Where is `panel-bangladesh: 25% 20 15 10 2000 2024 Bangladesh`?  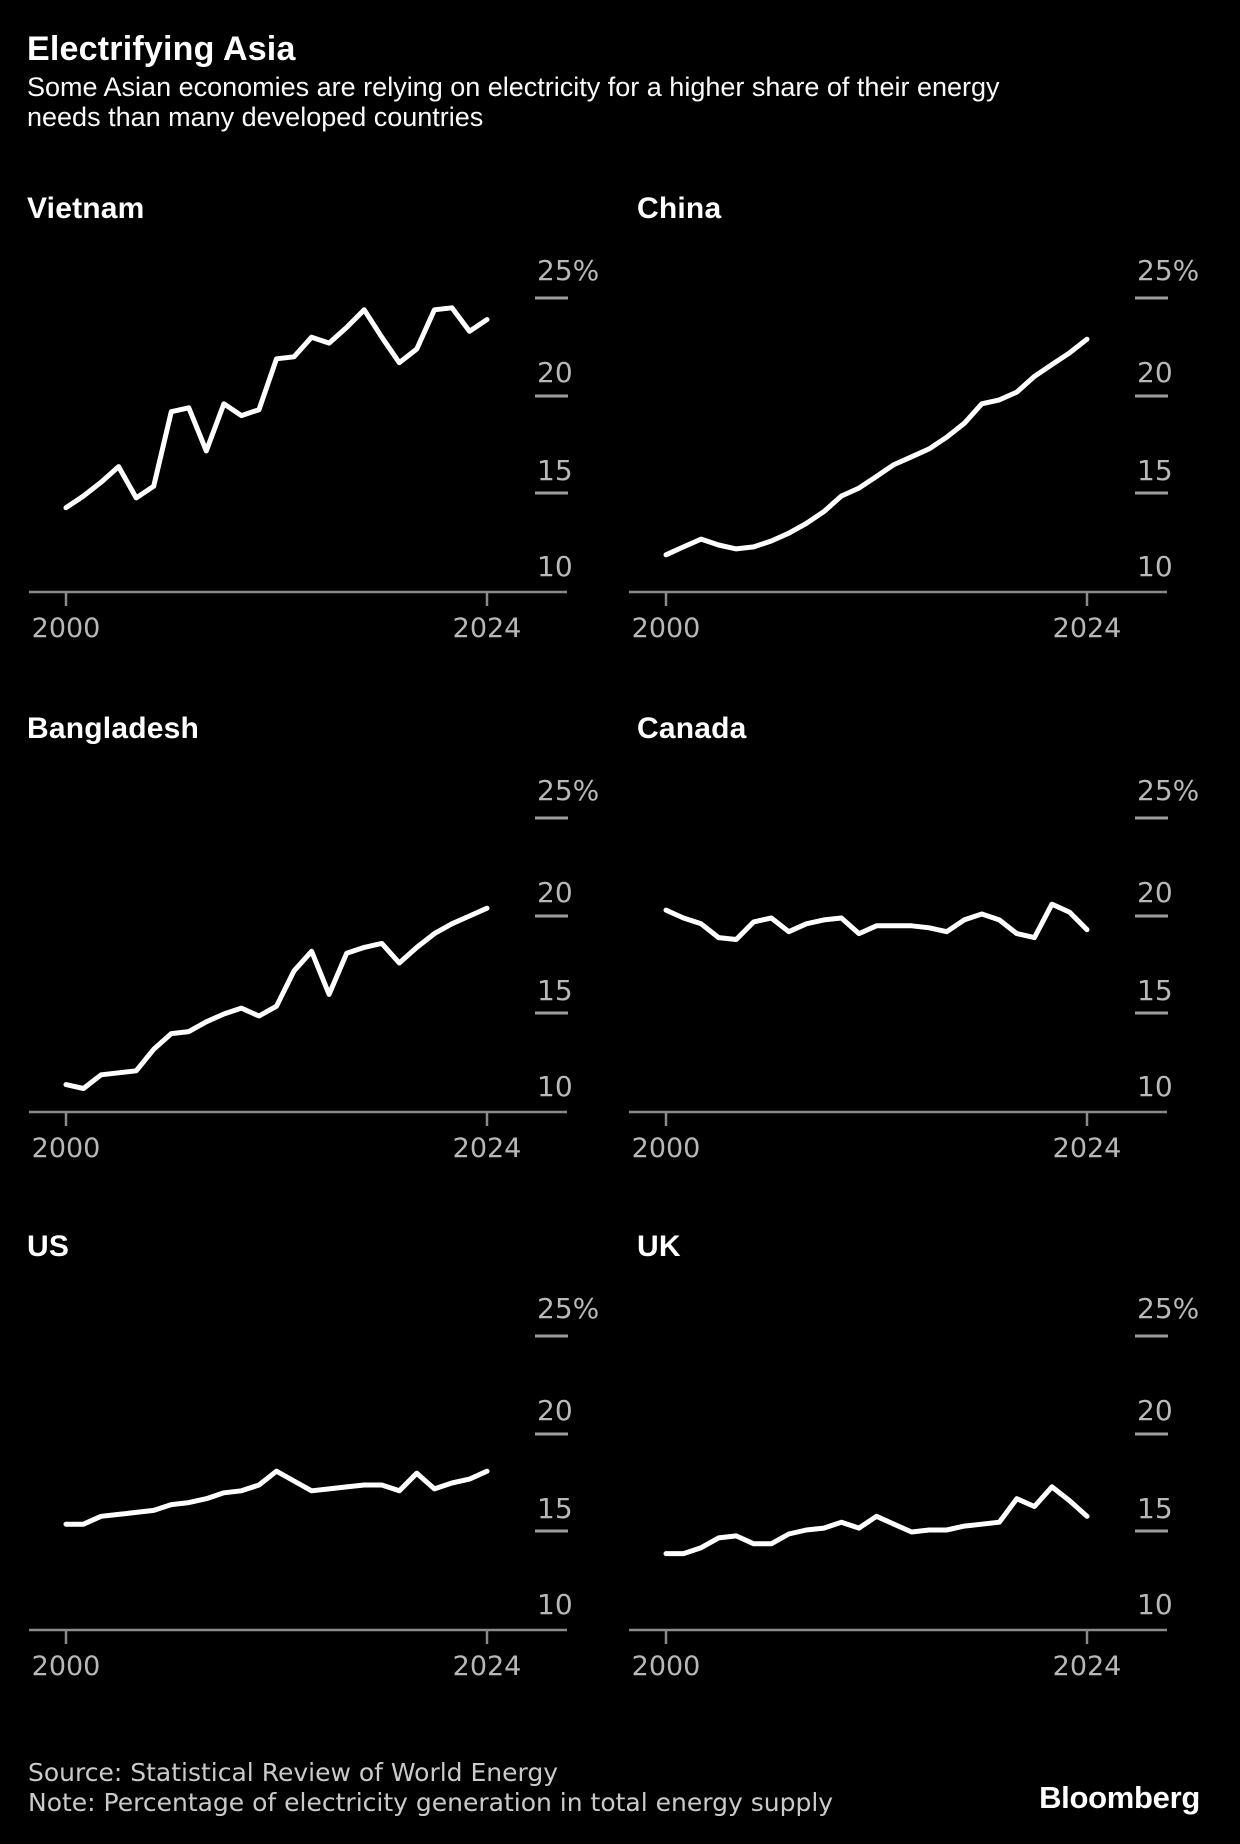 panel-bangladesh: 25% 20 15 10 2000 2024 Bangladesh is located at coordinates (316, 941).